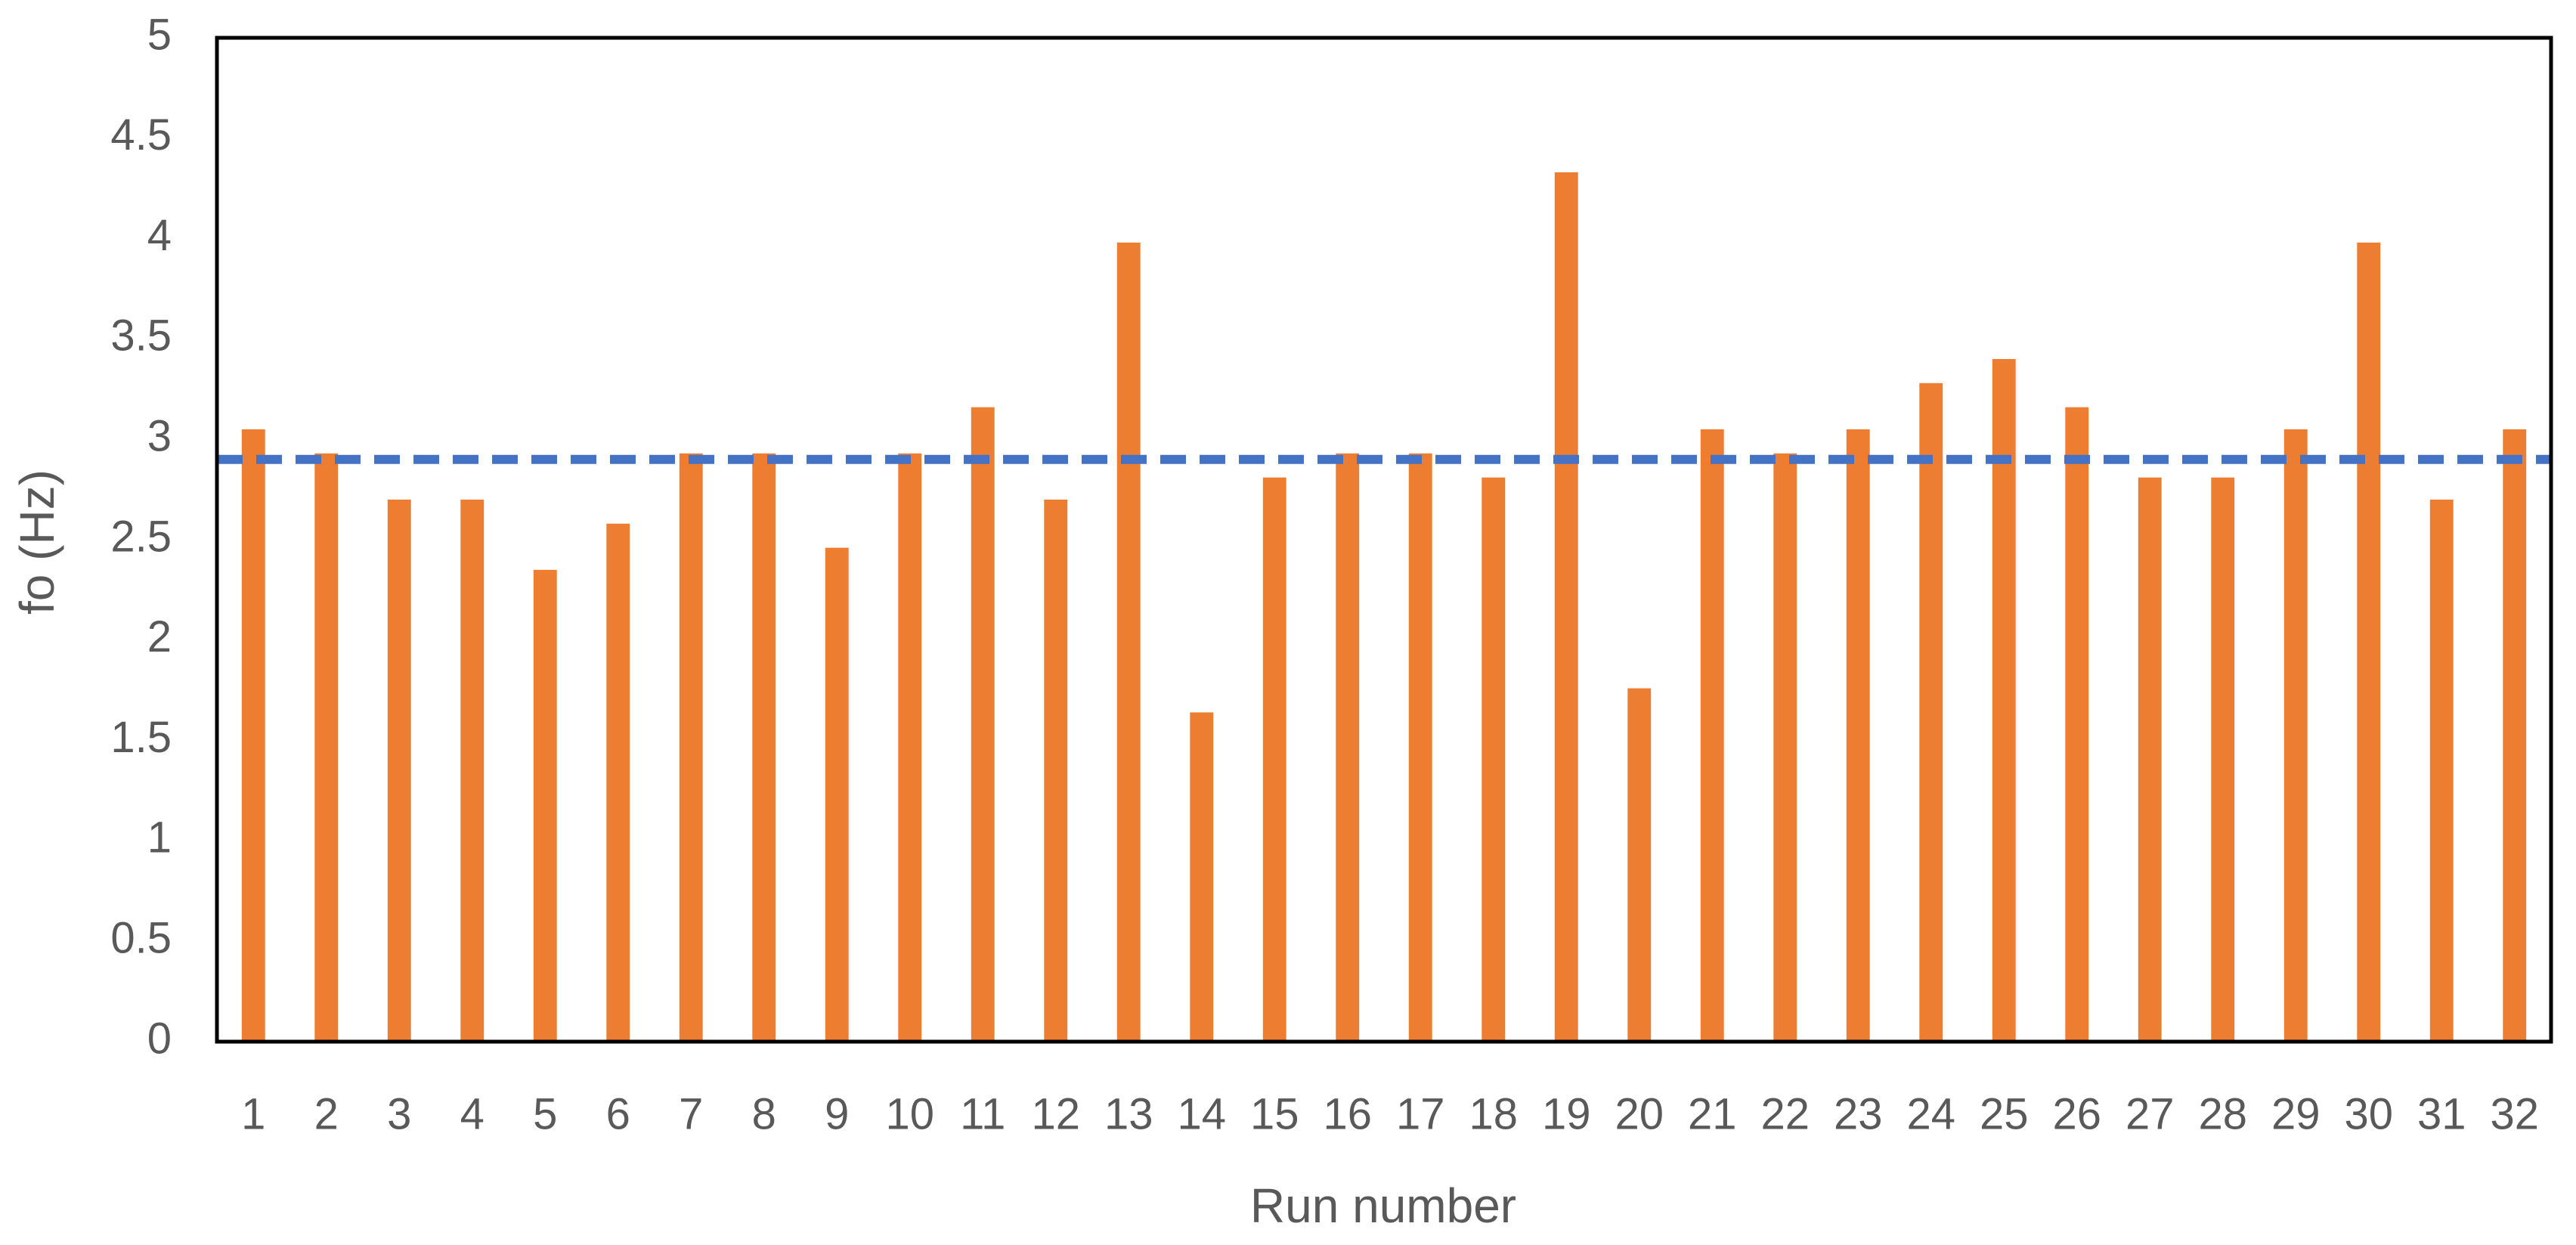  What do you see at coordinates (691, 1113) in the screenshot?
I see `x-tick-label: 7` at bounding box center [691, 1113].